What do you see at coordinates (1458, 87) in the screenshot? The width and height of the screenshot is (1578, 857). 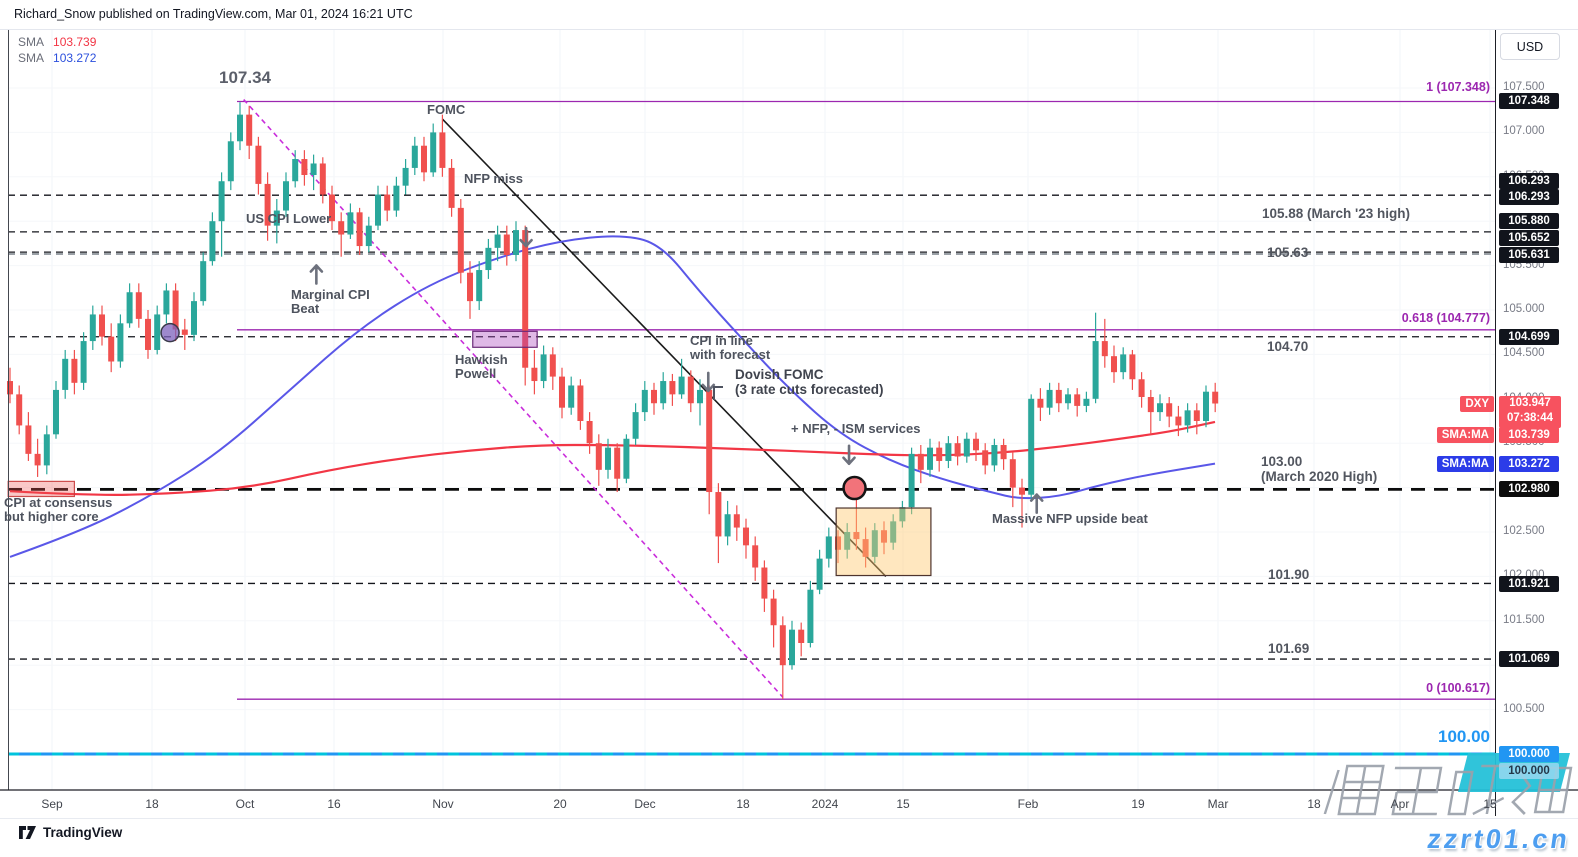 I see `fib-label-1: 1 (107.348)` at bounding box center [1458, 87].